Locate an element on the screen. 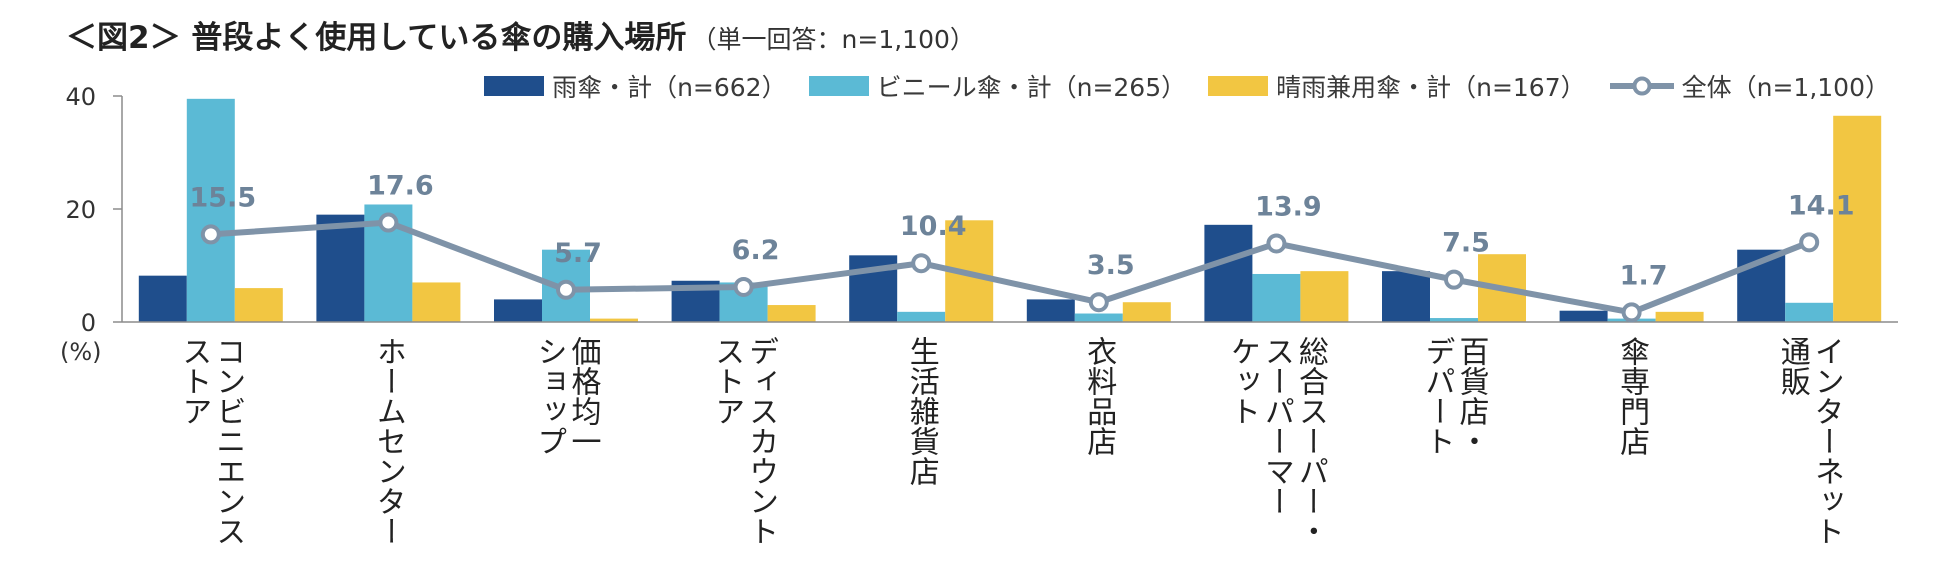 The height and width of the screenshot is (578, 1950). x-category-label: 生活雑貨店 is located at coordinates (922, 411).